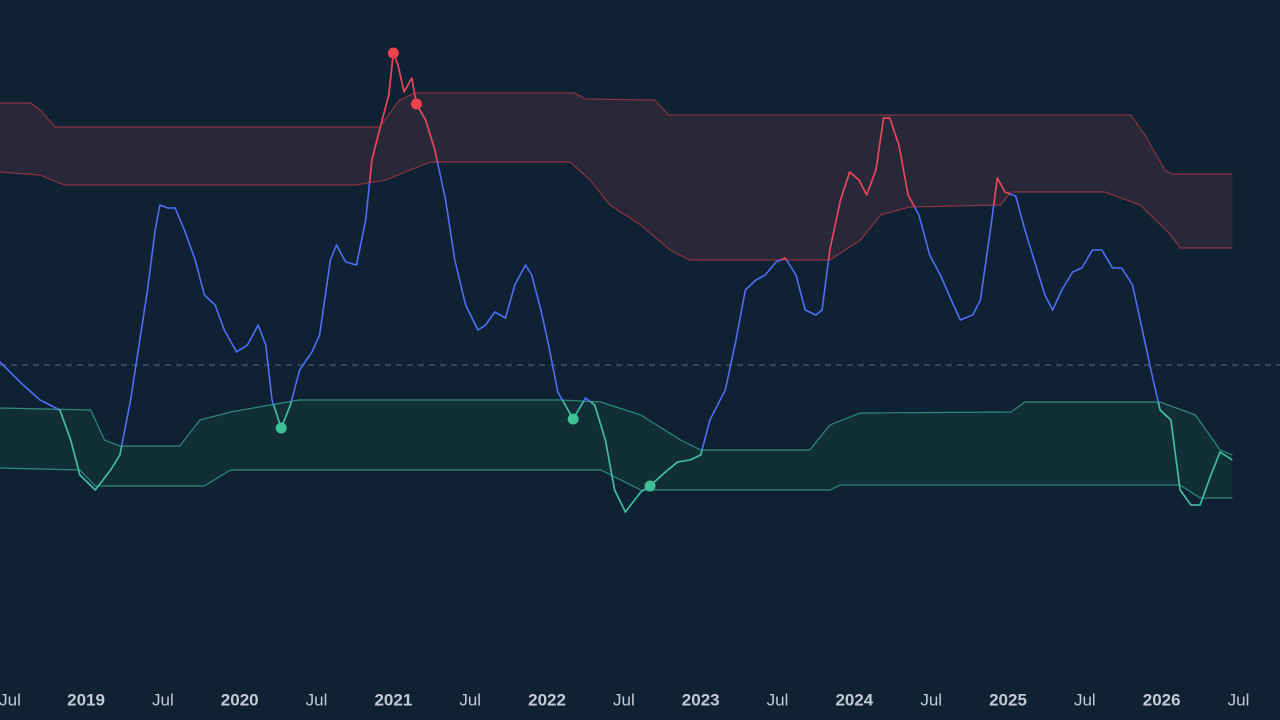  What do you see at coordinates (547, 699) in the screenshot?
I see `x-tick-label: 2022` at bounding box center [547, 699].